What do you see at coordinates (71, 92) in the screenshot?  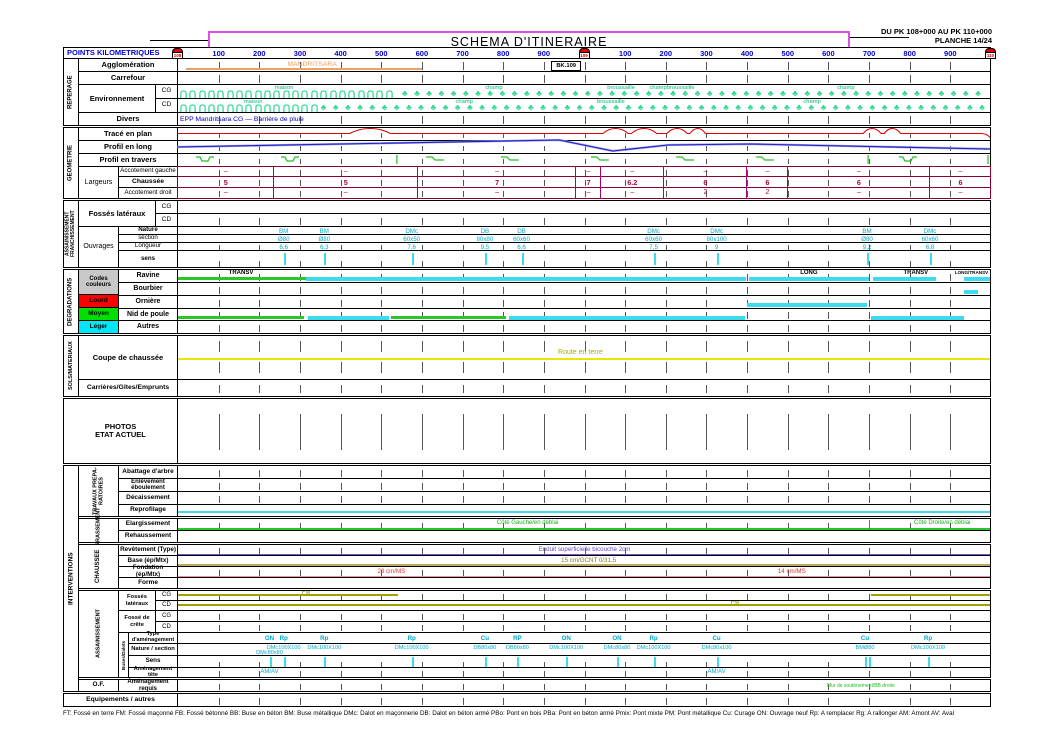 I see `section-label-reperage: REPERAGE` at bounding box center [71, 92].